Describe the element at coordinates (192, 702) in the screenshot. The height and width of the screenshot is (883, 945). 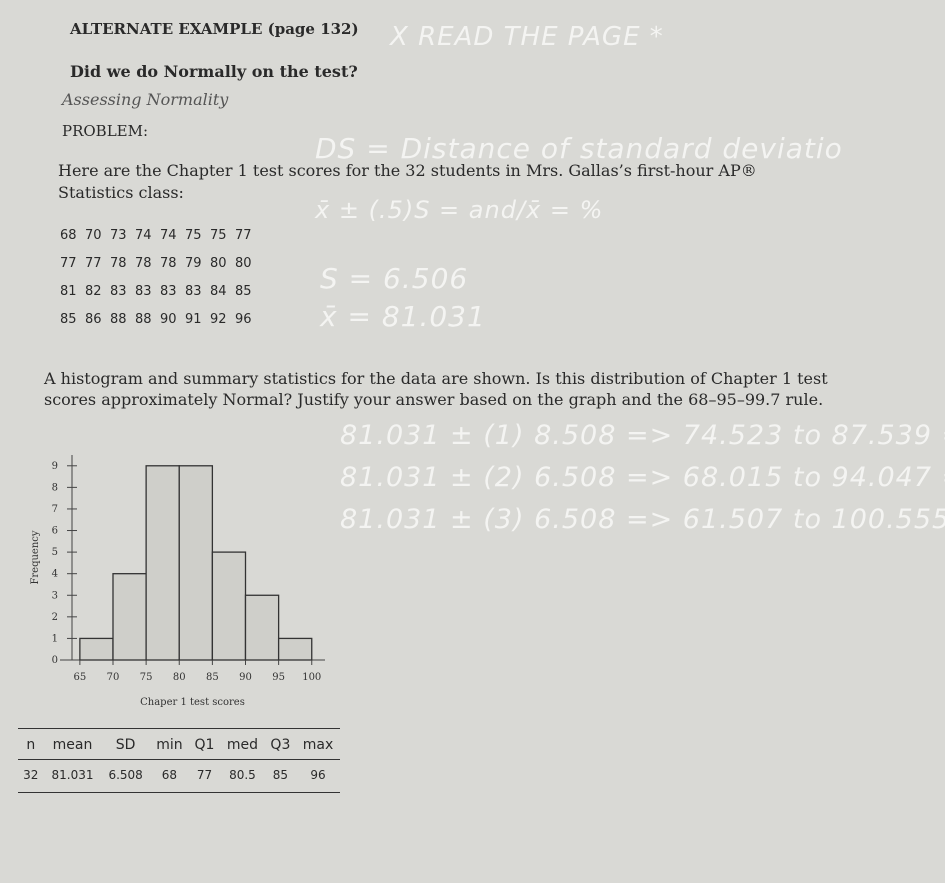
I see `x-axis-label: Chaper 1 test scores` at that location.